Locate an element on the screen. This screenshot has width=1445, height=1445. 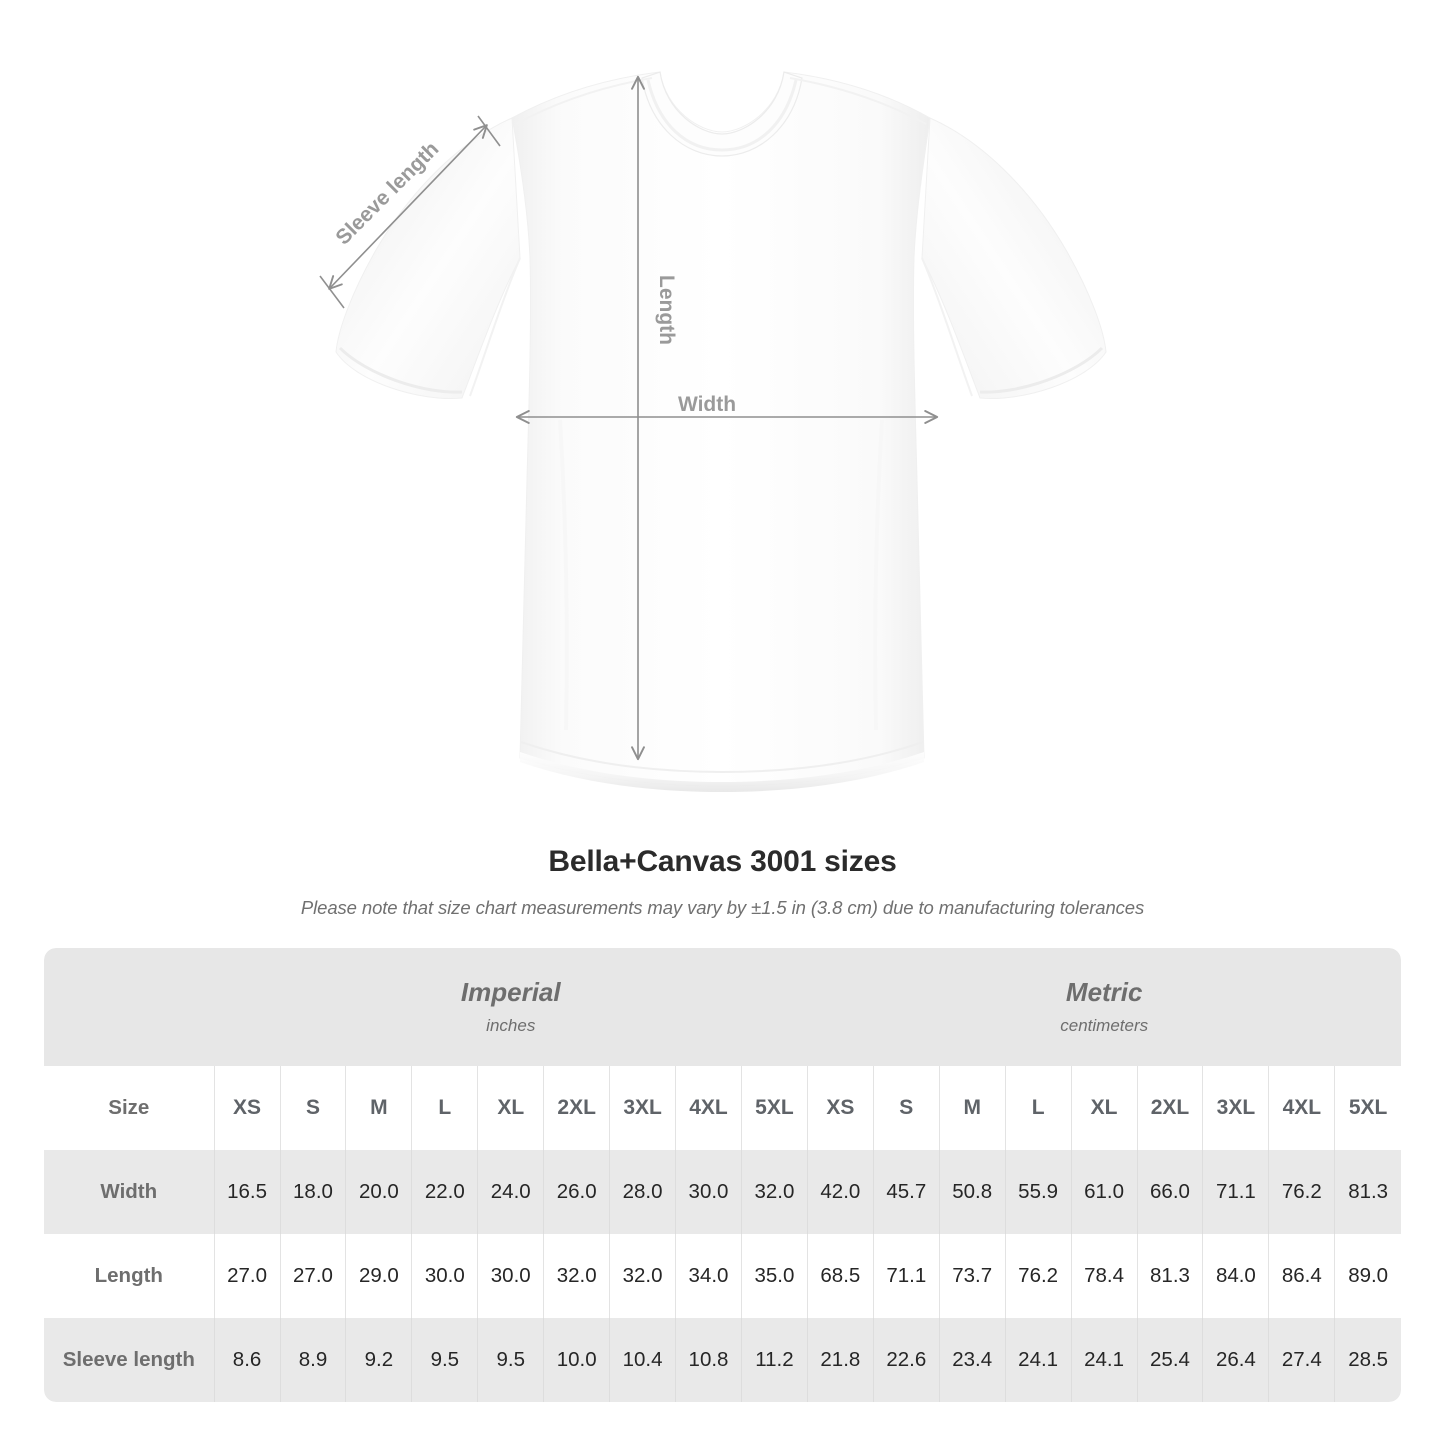
cell-value: 78.4 is located at coordinates (1104, 1275).